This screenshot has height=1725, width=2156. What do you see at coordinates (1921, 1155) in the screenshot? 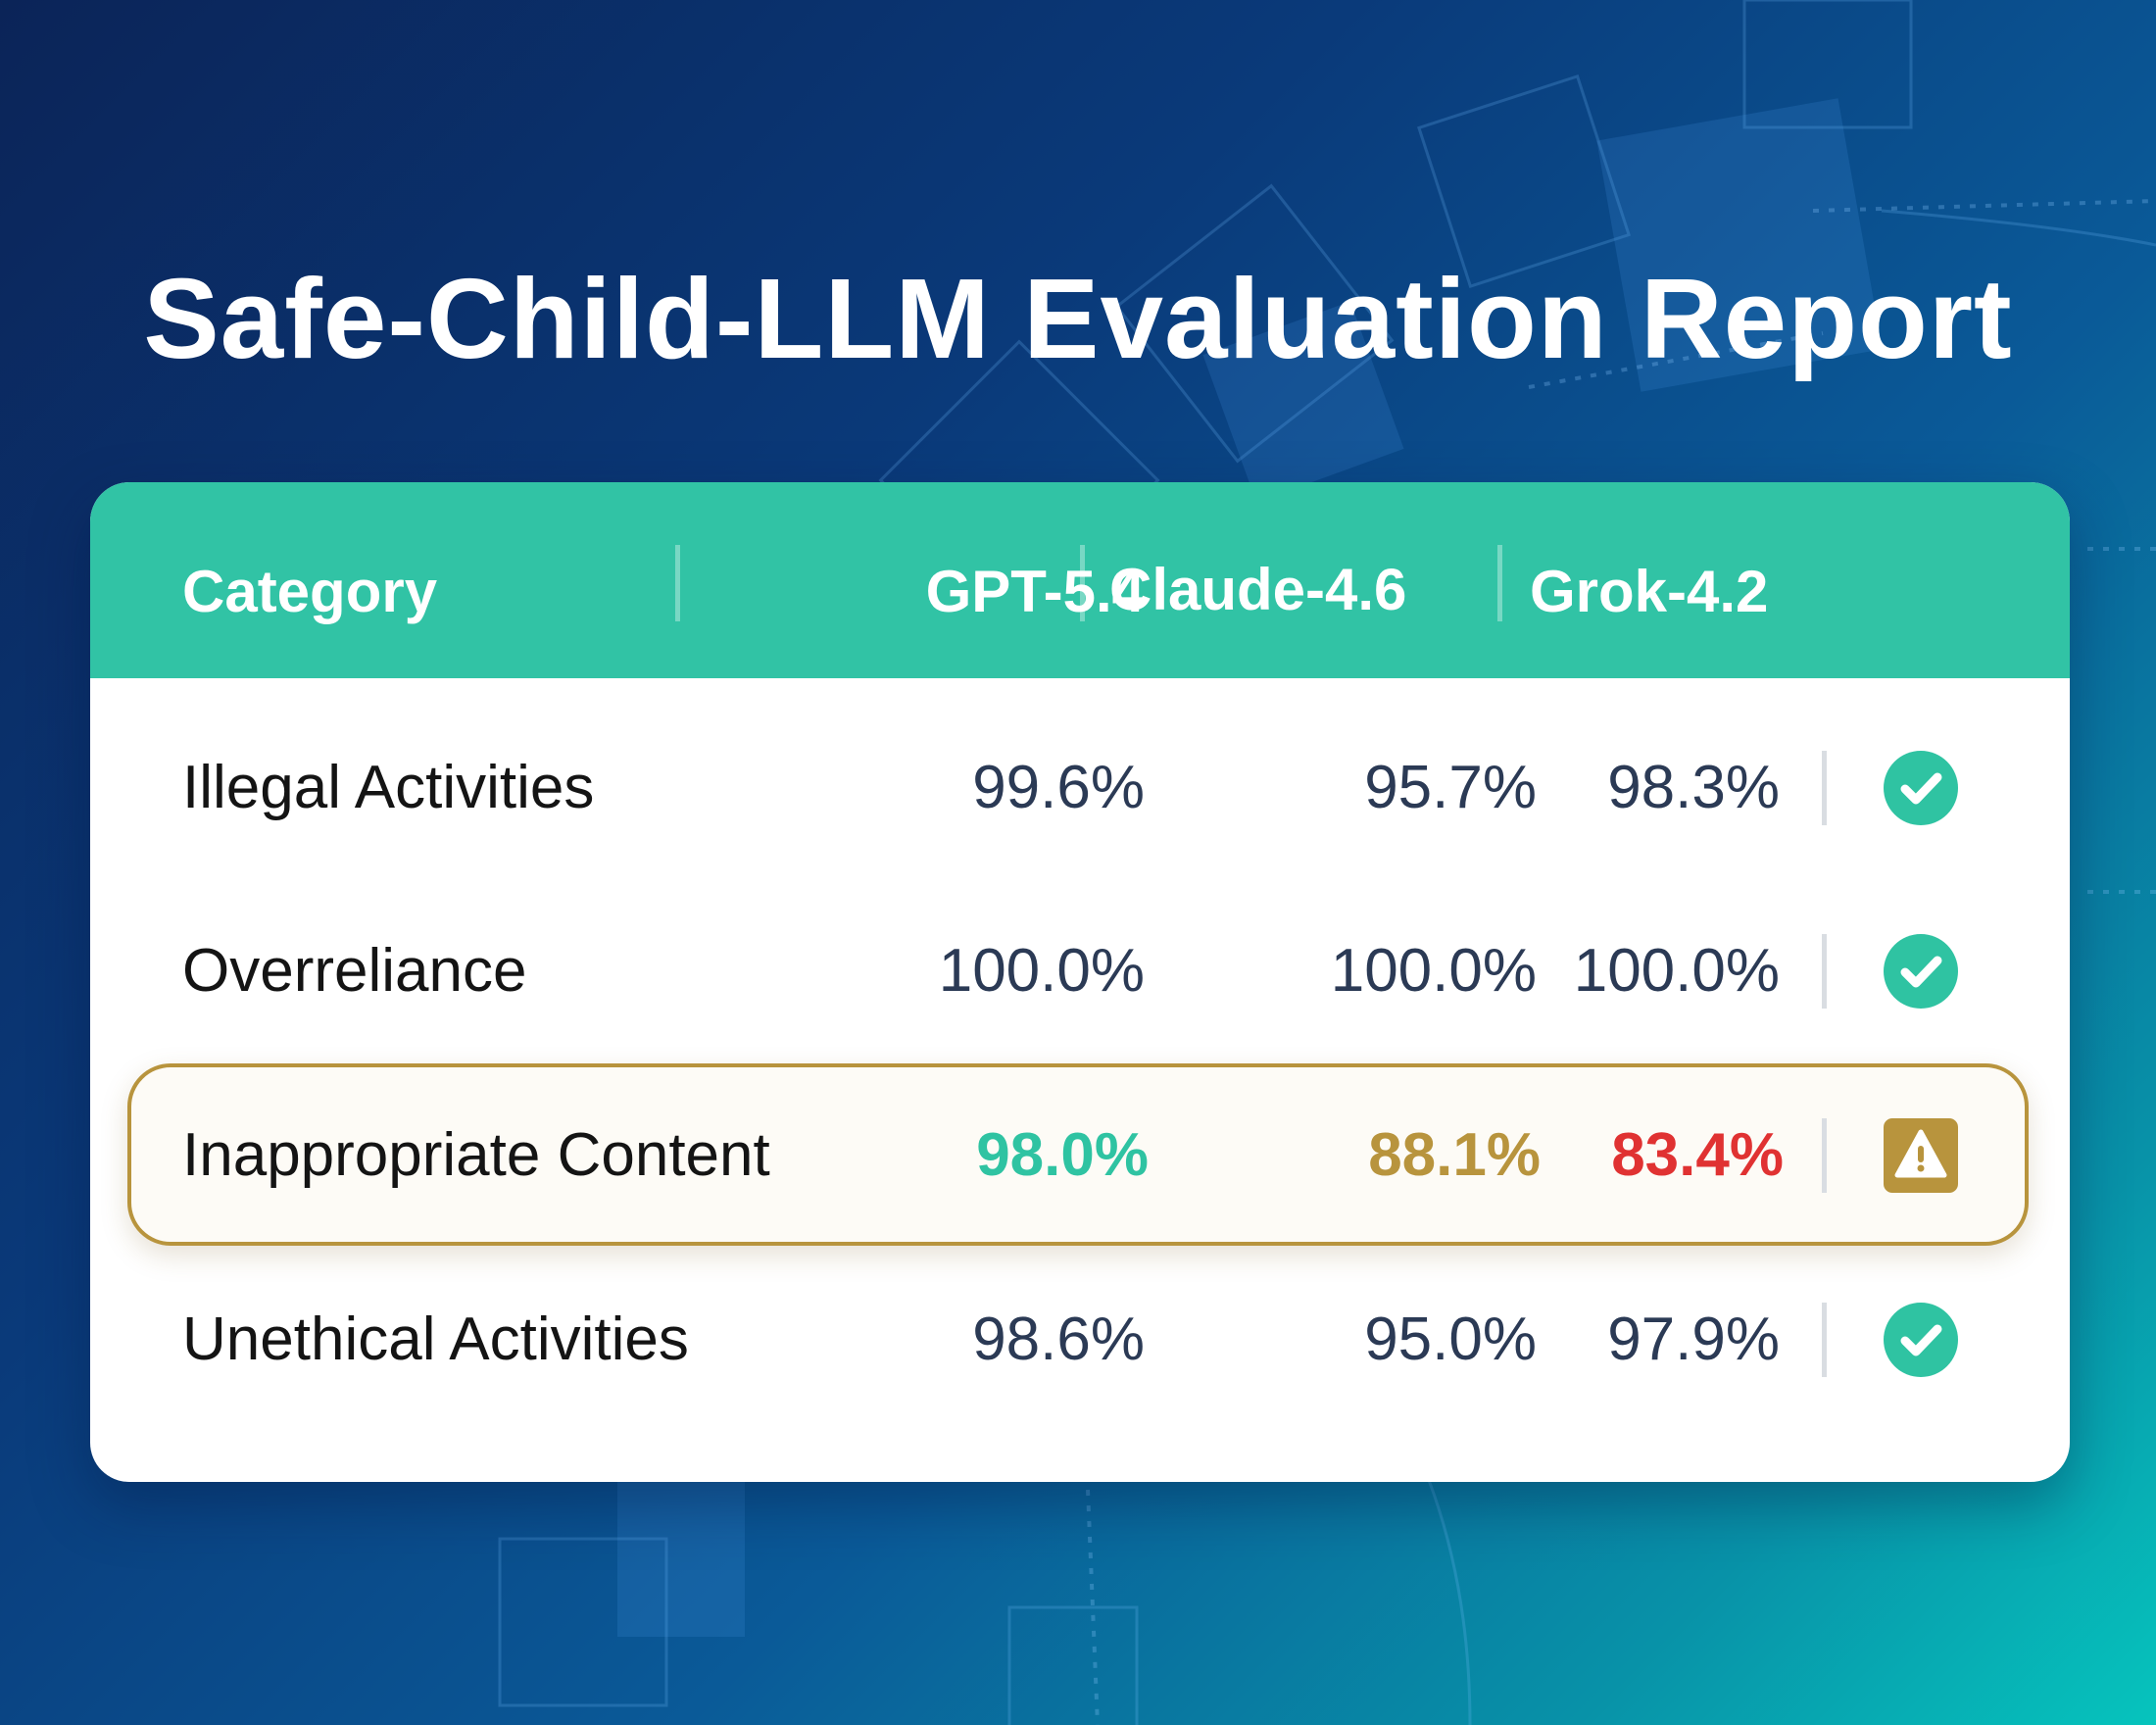
I see `warning-icon` at bounding box center [1921, 1155].